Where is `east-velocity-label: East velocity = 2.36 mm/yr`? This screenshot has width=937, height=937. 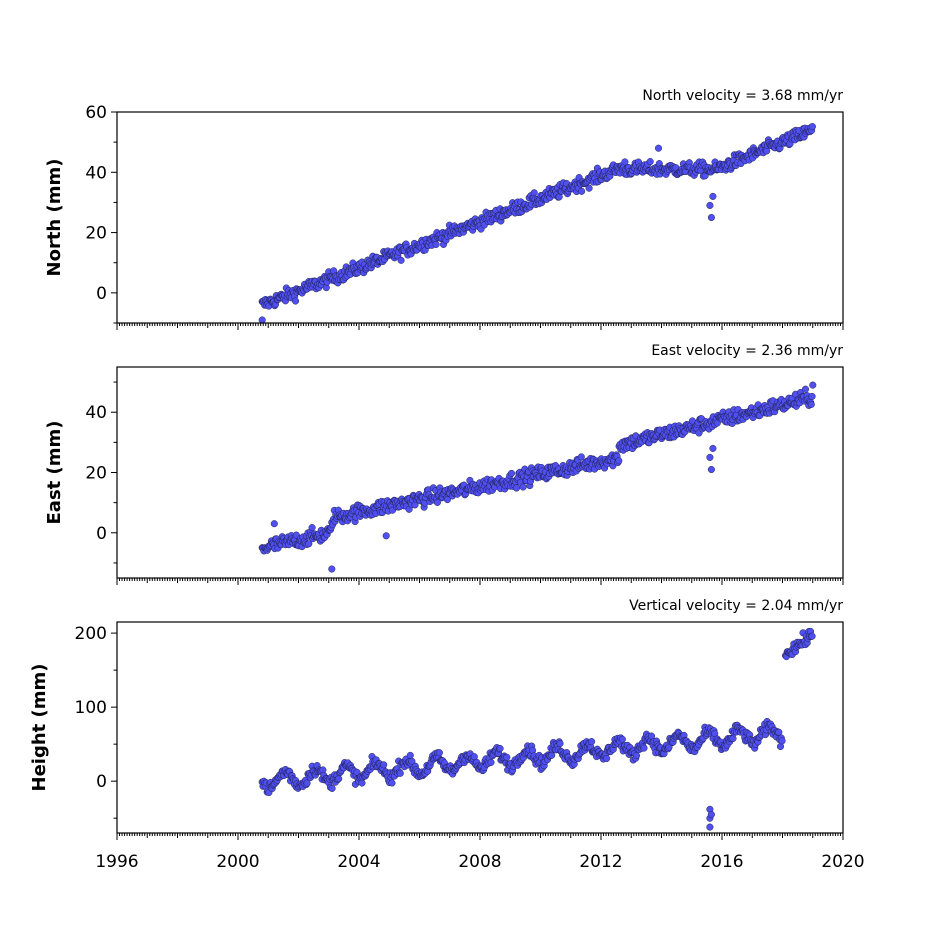 east-velocity-label: East velocity = 2.36 mm/yr is located at coordinates (747, 351).